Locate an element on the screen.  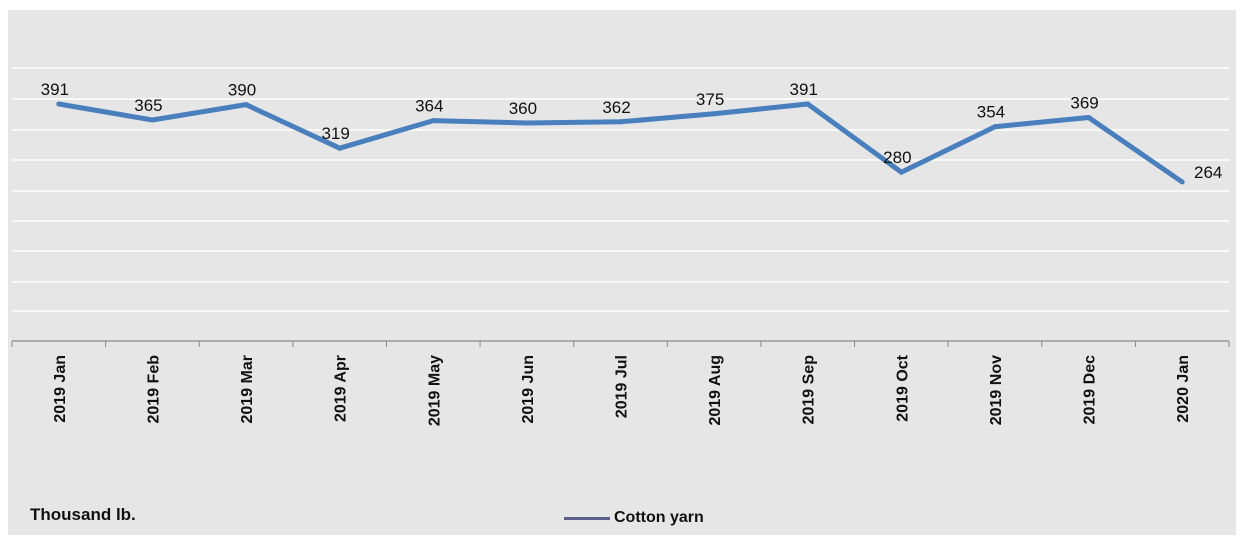
x-tick-label: 2019 Jun is located at coordinates (528, 389).